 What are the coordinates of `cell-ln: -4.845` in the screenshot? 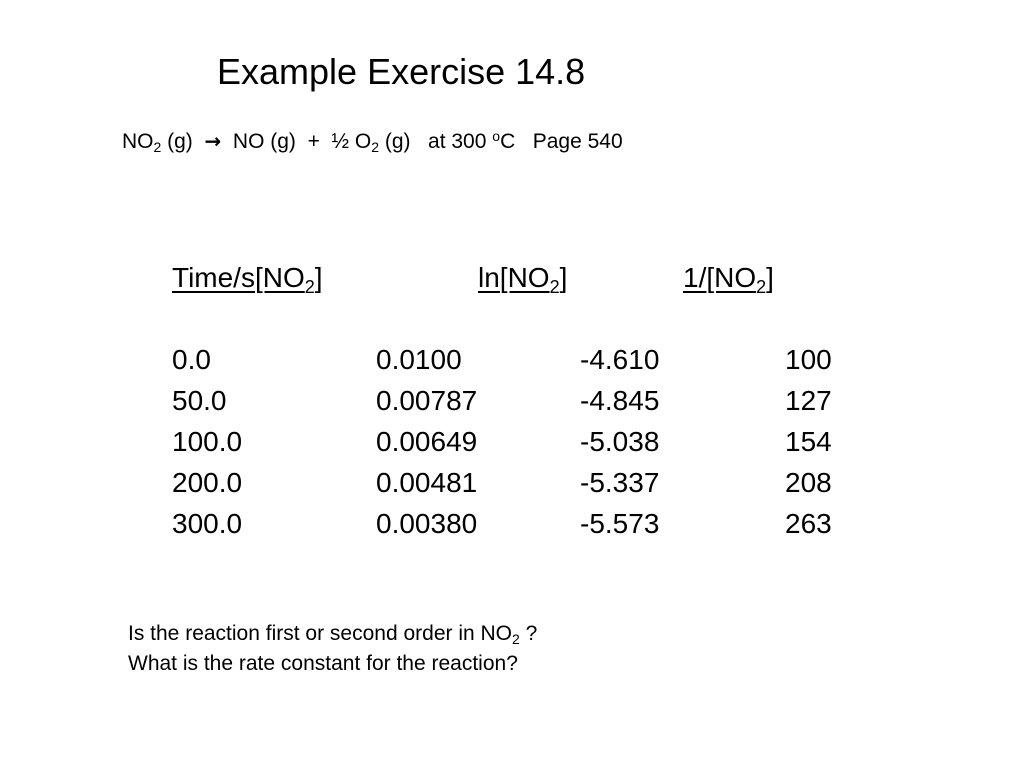 It's located at (620, 400).